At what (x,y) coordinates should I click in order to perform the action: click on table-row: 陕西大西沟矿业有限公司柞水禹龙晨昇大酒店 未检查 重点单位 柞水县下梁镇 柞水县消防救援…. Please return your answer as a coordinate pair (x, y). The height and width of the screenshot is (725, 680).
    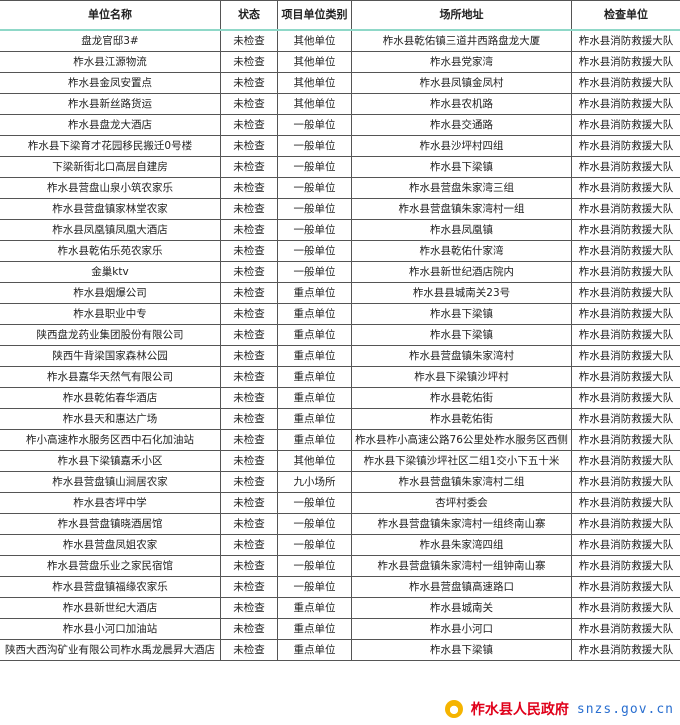
    Looking at the image, I should click on (340, 650).